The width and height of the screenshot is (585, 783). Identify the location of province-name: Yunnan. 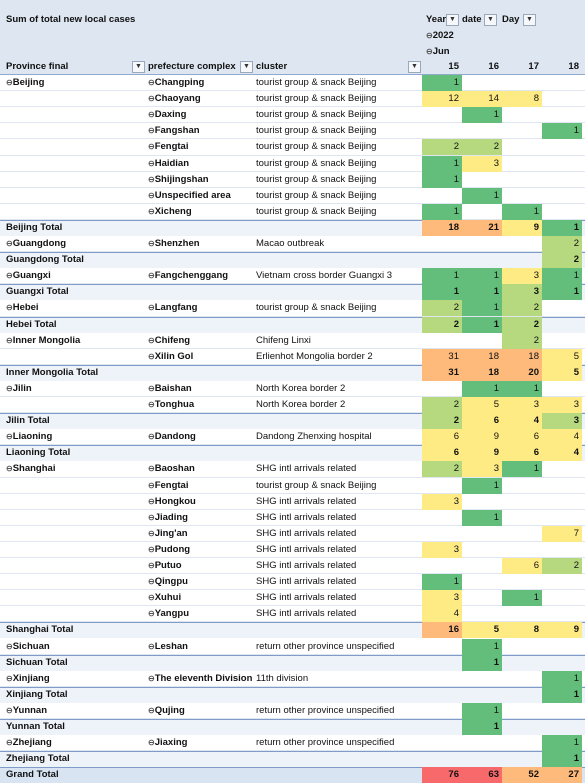
(30, 710).